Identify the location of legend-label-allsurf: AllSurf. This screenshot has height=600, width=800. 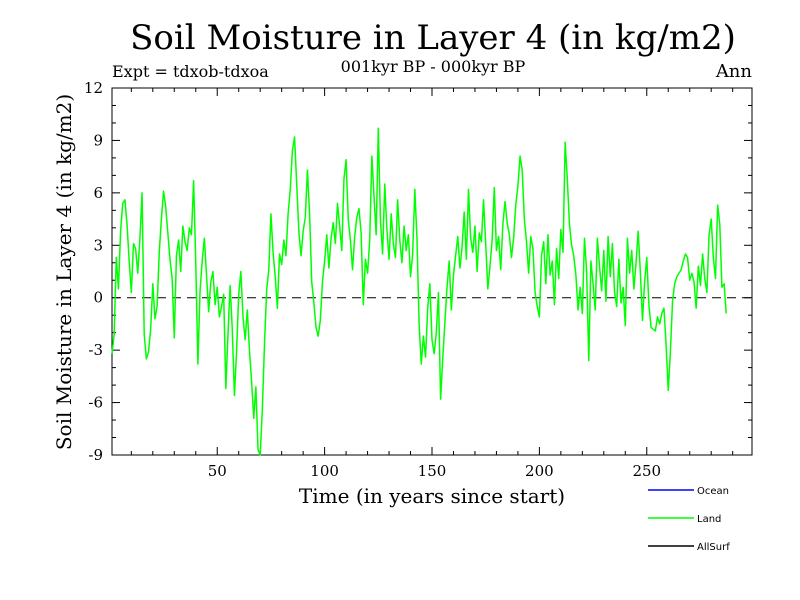
(713, 547).